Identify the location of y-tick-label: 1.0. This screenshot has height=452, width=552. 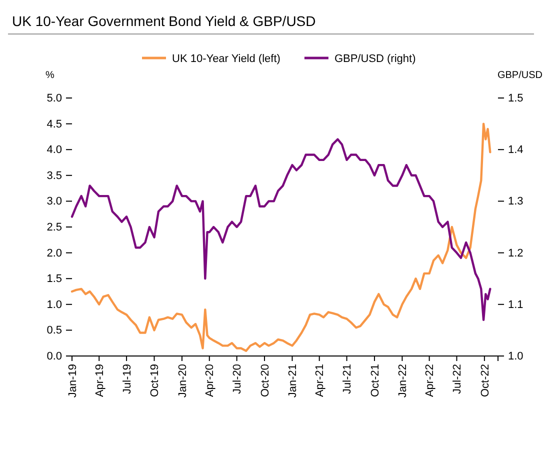
(54, 304).